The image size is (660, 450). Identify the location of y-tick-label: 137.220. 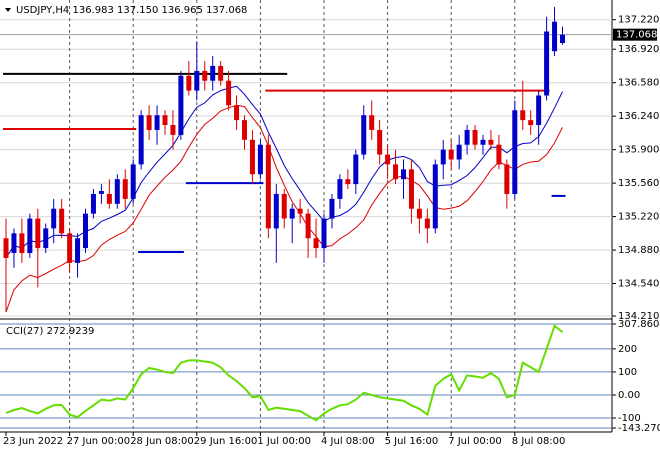
(638, 20).